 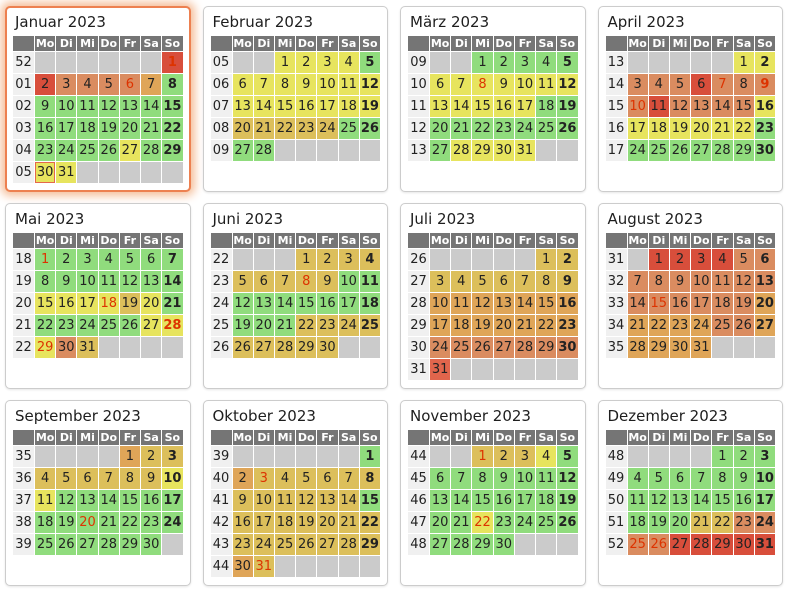 What do you see at coordinates (567, 347) in the screenshot?
I see `day-cell-juli-2023-30: 30` at bounding box center [567, 347].